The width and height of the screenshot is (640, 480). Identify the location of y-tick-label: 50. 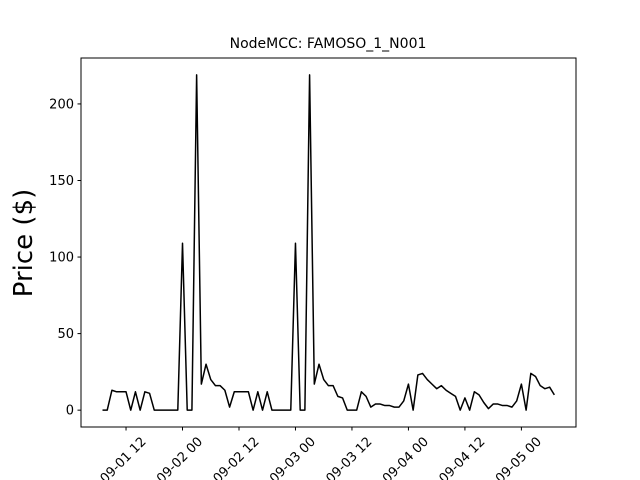
(65, 334).